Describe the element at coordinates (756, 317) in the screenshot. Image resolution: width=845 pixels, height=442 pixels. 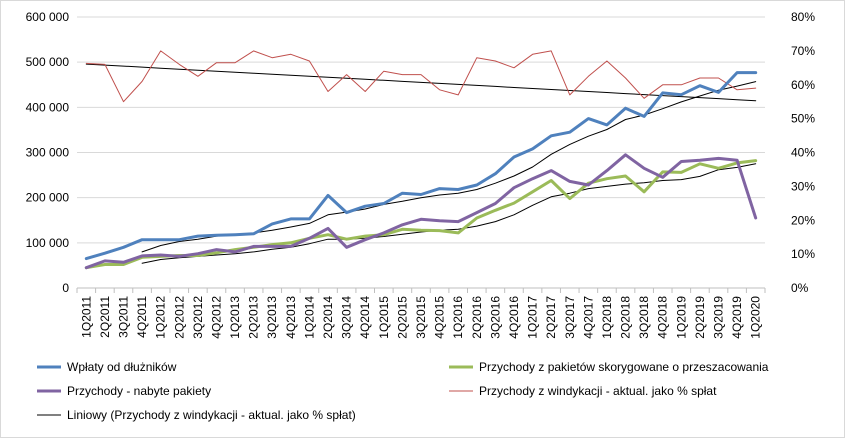
I see `x-tick-label: 1Q2020` at that location.